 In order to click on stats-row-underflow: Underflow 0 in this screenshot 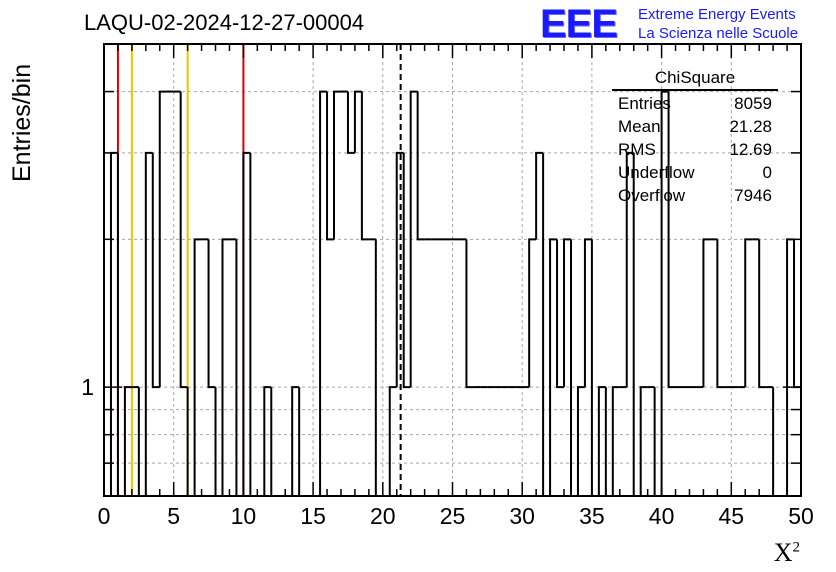, I will do `click(695, 172)`.